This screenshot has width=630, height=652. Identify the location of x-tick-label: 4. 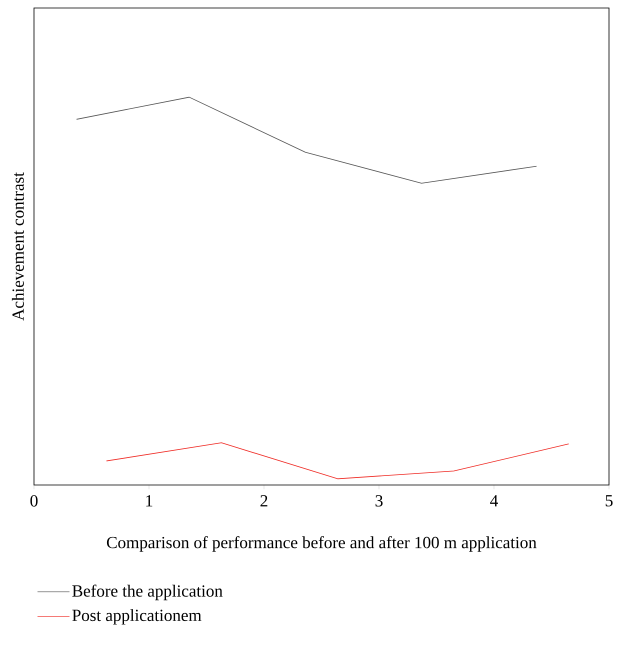
(494, 500).